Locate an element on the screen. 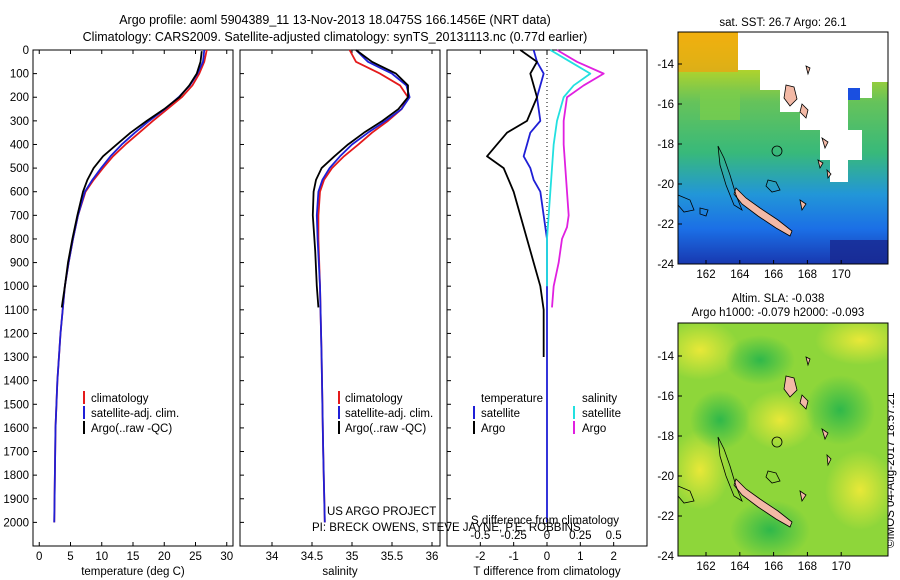  depth-tick-label: 0 is located at coordinates (26, 51).